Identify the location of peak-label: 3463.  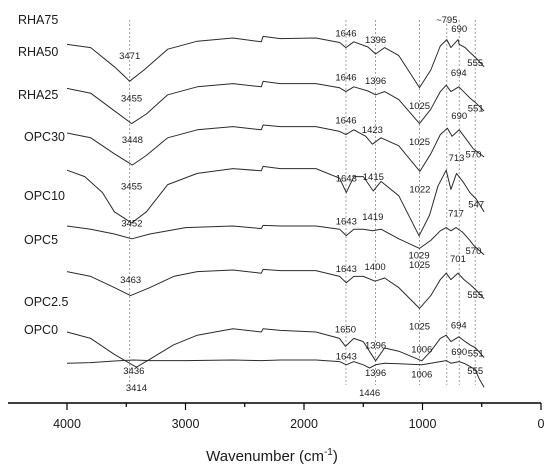
(130, 280).